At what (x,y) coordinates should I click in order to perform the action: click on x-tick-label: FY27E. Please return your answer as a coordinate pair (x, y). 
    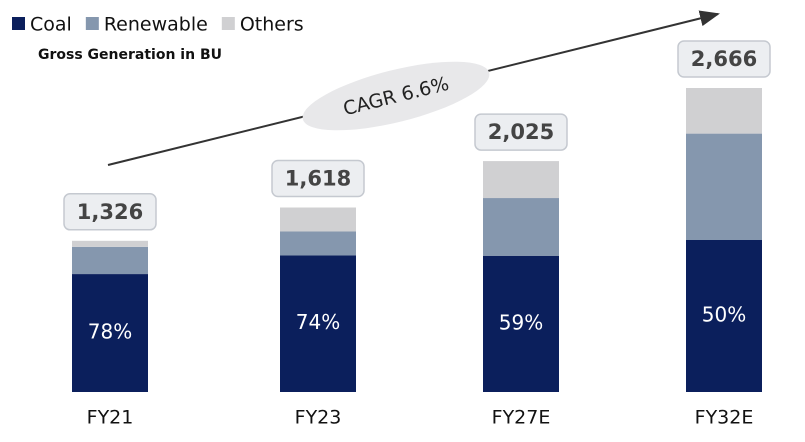
    Looking at the image, I should click on (521, 418).